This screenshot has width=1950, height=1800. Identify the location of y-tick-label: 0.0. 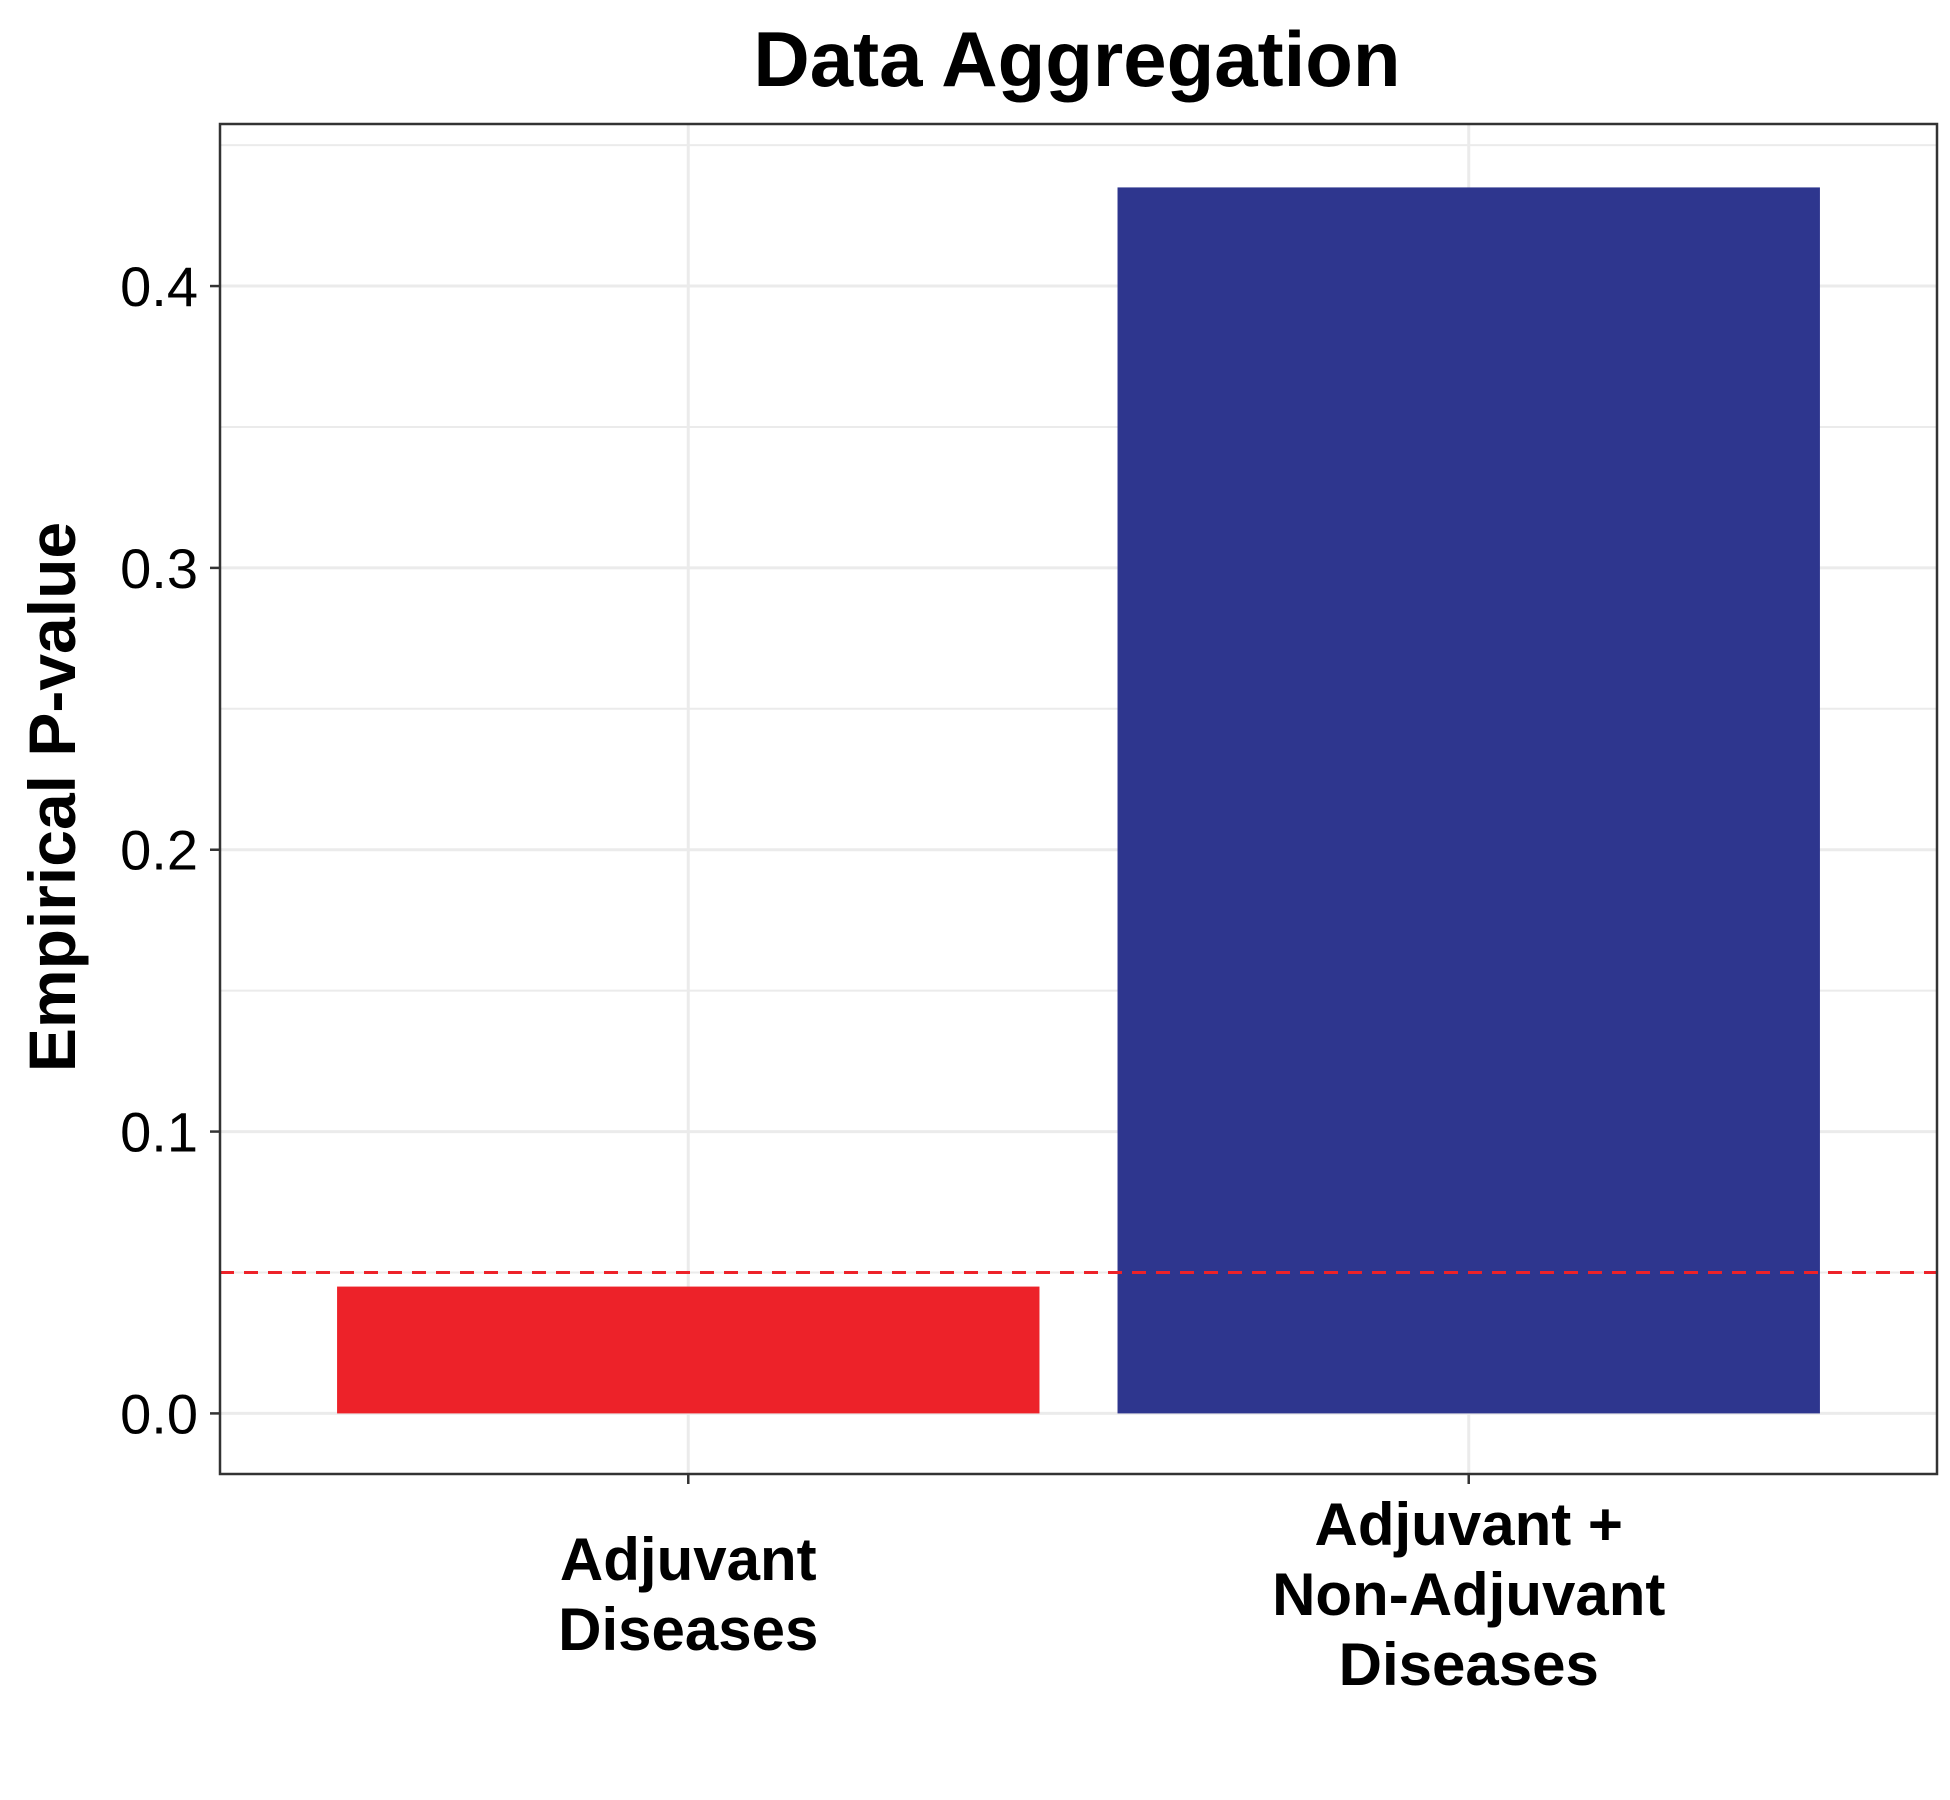
(159, 1413).